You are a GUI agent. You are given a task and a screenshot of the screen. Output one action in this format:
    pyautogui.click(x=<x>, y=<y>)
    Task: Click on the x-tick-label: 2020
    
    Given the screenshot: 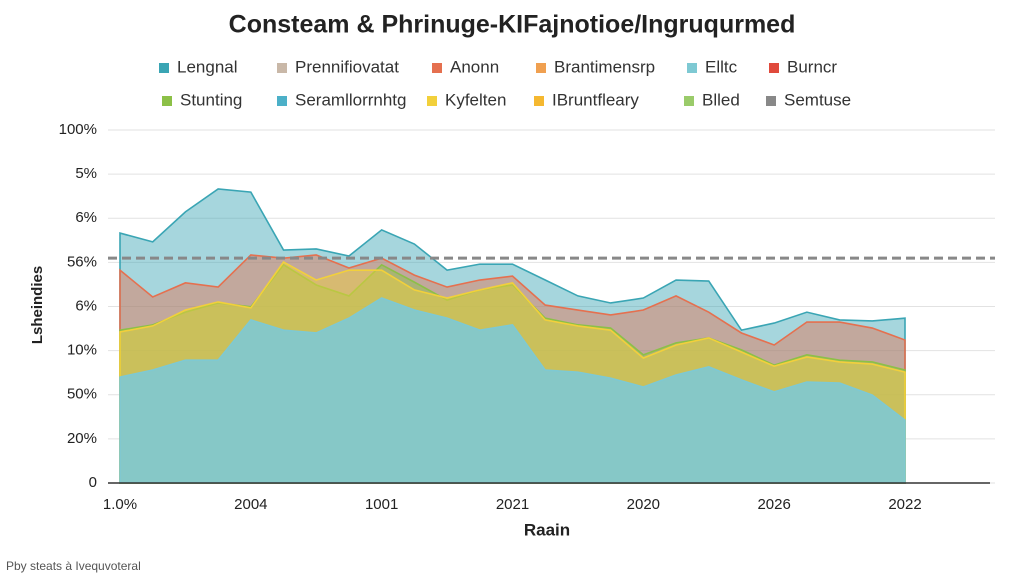 What is the action you would take?
    pyautogui.click(x=643, y=504)
    